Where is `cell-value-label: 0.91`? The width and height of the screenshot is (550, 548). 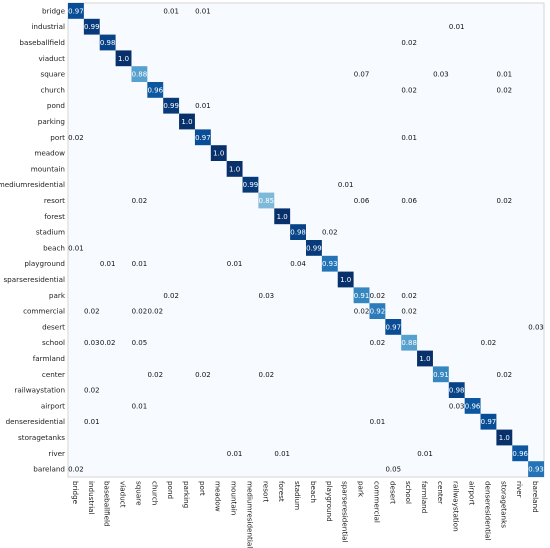 cell-value-label: 0.91 is located at coordinates (441, 375).